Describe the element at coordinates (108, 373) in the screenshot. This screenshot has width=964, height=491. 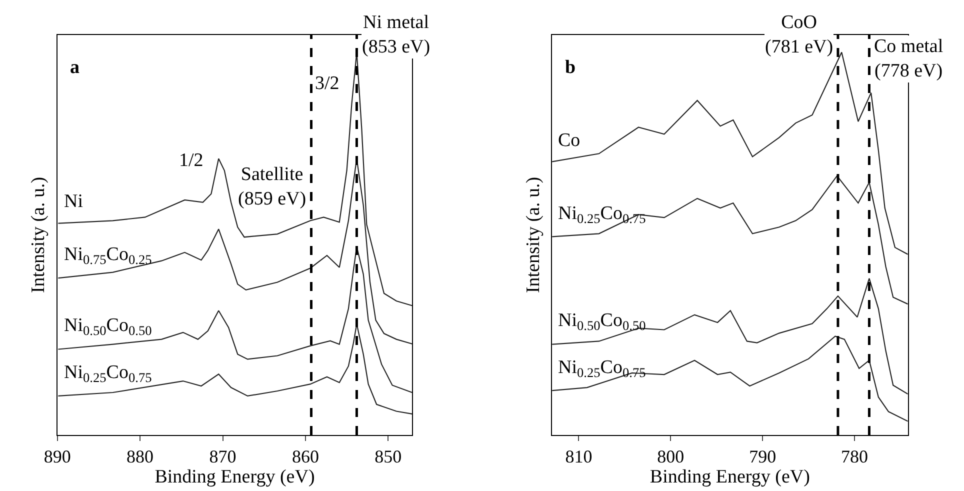
I see `series-label: Ni$_{0.25}$Co$_{0.75}$` at that location.